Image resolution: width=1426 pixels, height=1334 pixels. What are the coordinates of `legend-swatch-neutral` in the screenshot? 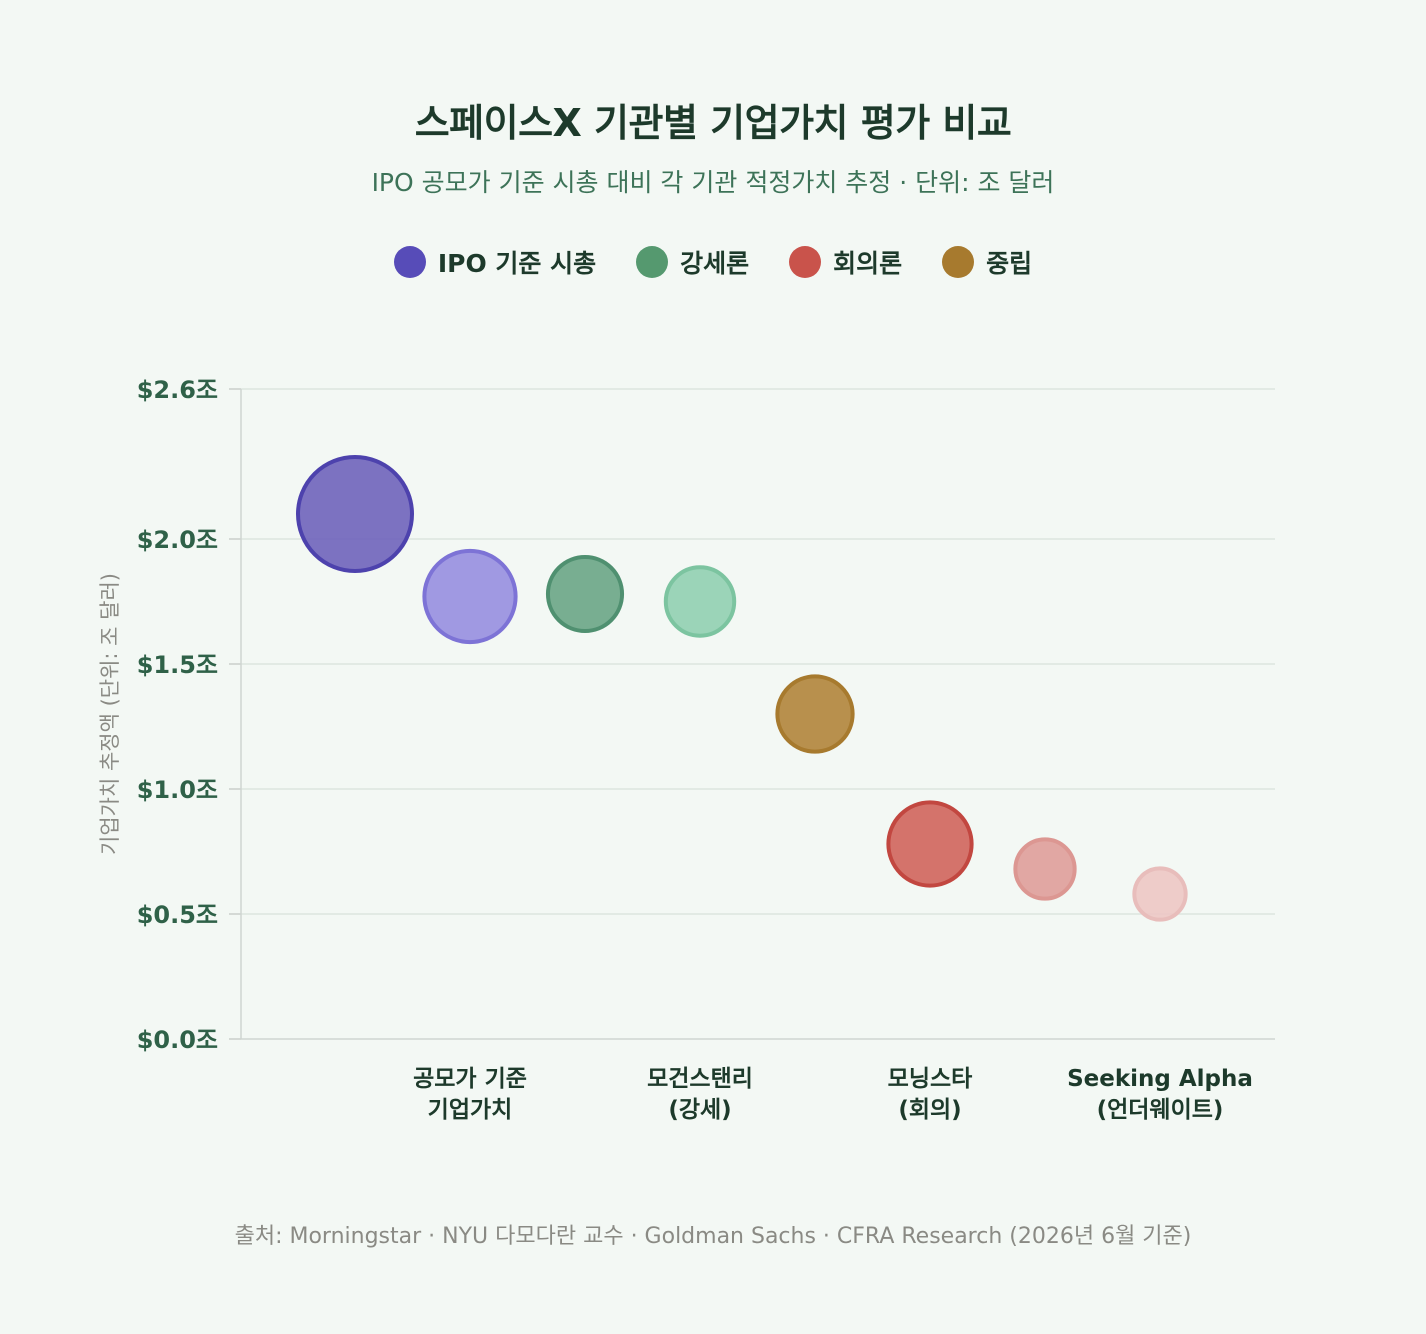 It's located at (958, 262).